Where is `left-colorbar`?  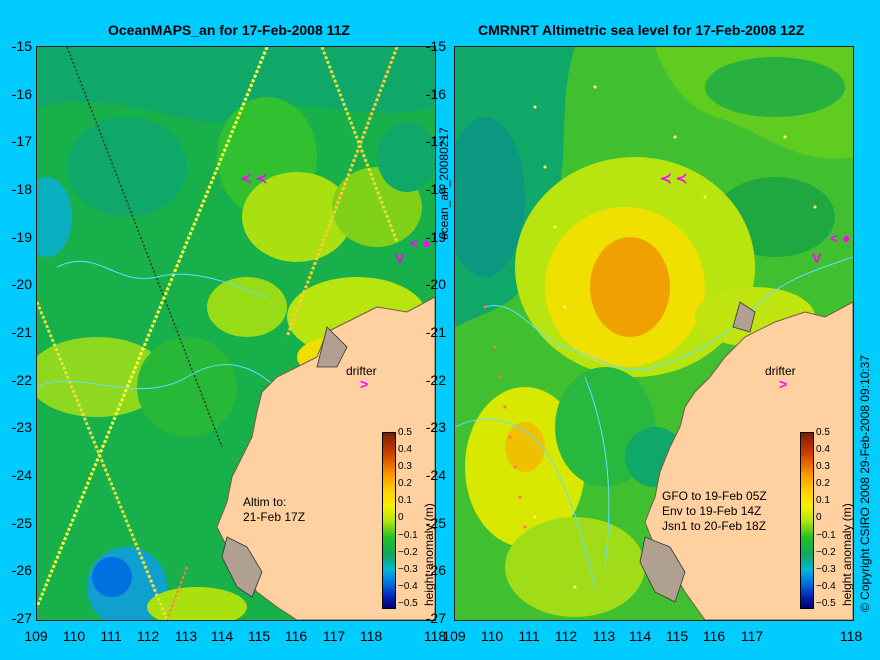 left-colorbar is located at coordinates (389, 520).